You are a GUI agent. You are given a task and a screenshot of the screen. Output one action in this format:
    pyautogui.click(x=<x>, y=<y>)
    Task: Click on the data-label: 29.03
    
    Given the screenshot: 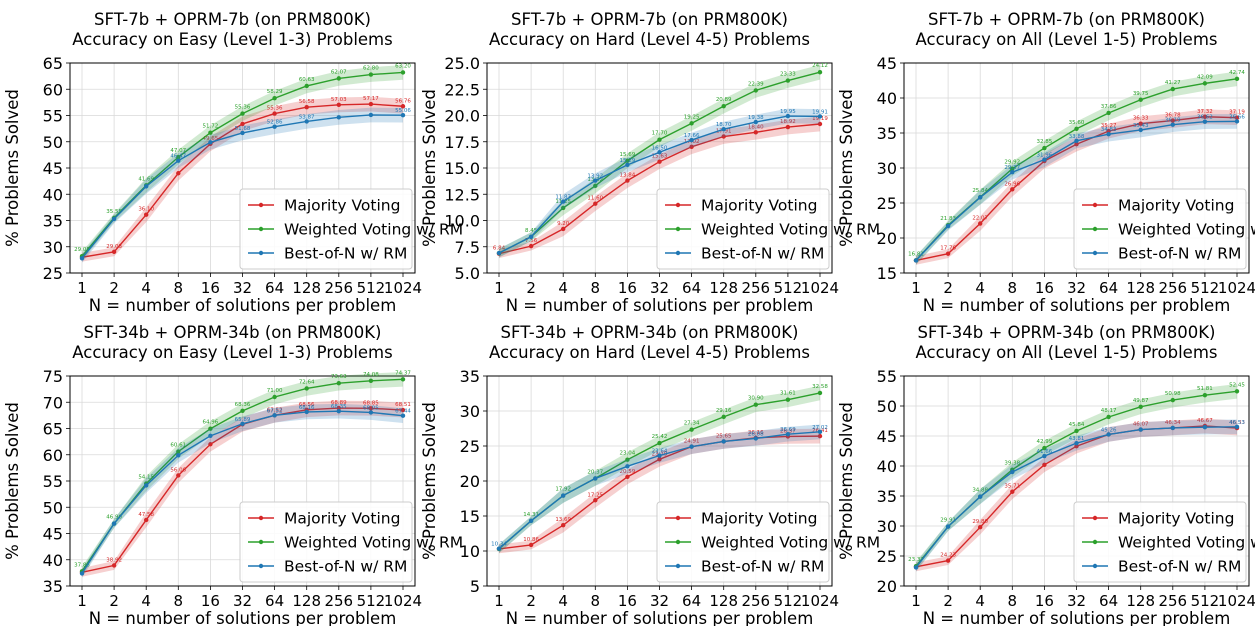 What is the action you would take?
    pyautogui.click(x=114, y=247)
    